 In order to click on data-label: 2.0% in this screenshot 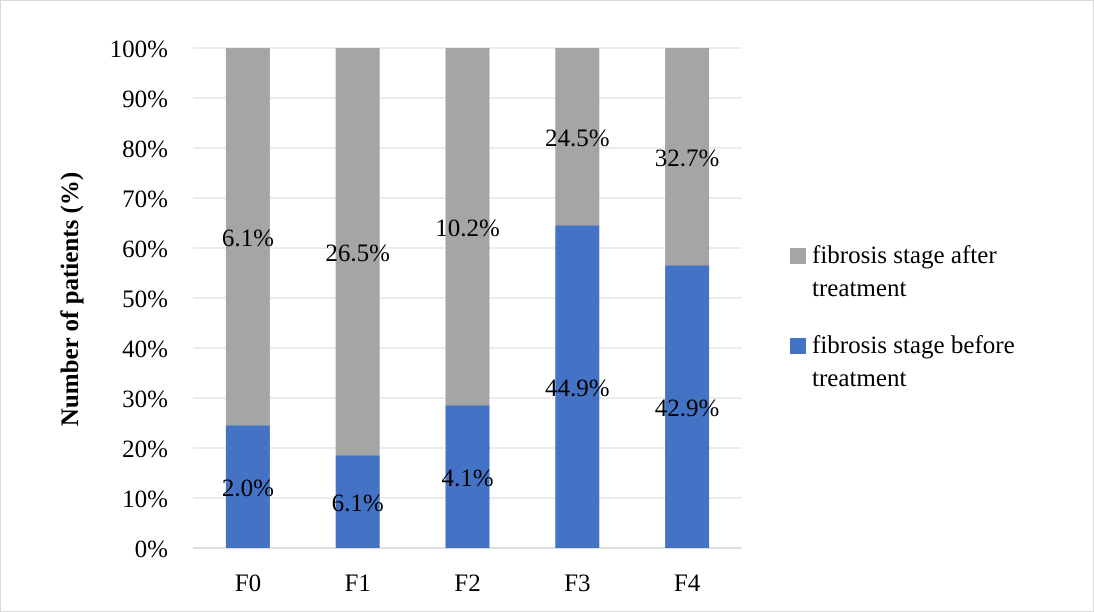, I will do `click(248, 488)`.